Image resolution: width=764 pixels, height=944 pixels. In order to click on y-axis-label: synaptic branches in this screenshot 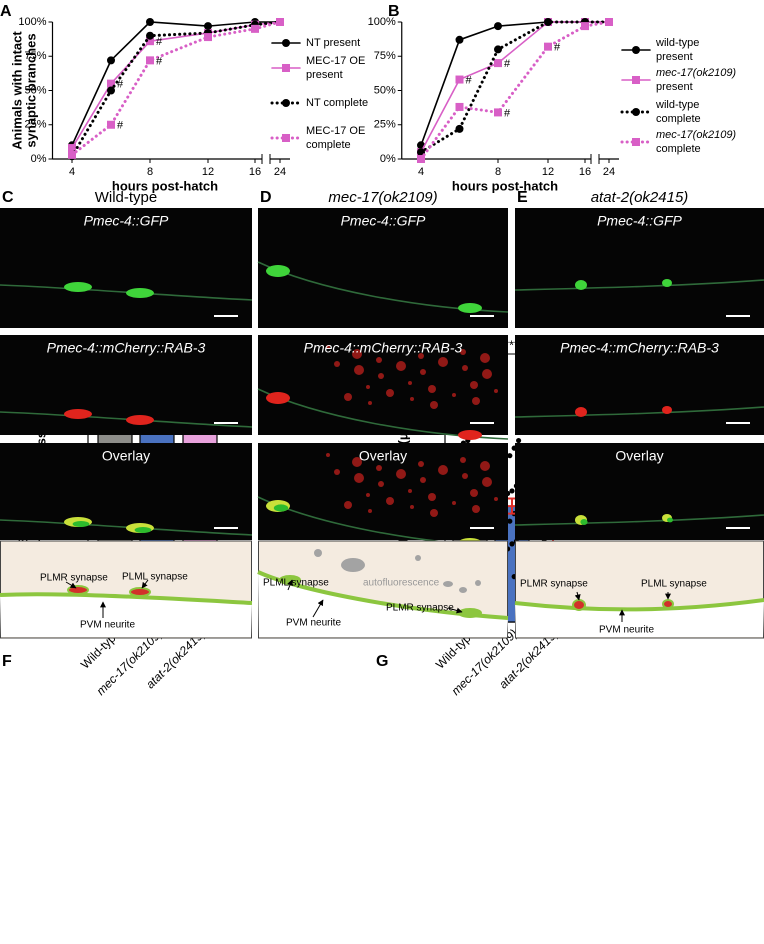, I will do `click(30, 90)`.